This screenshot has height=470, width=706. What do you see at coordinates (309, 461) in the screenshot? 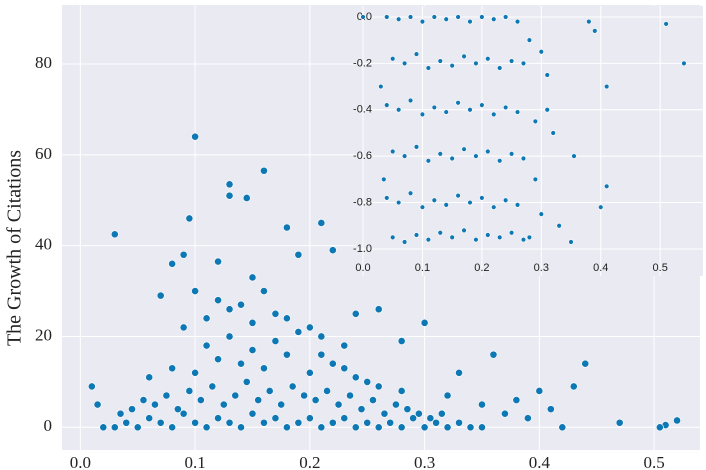
I see `x-tick-label: 0.2` at bounding box center [309, 461].